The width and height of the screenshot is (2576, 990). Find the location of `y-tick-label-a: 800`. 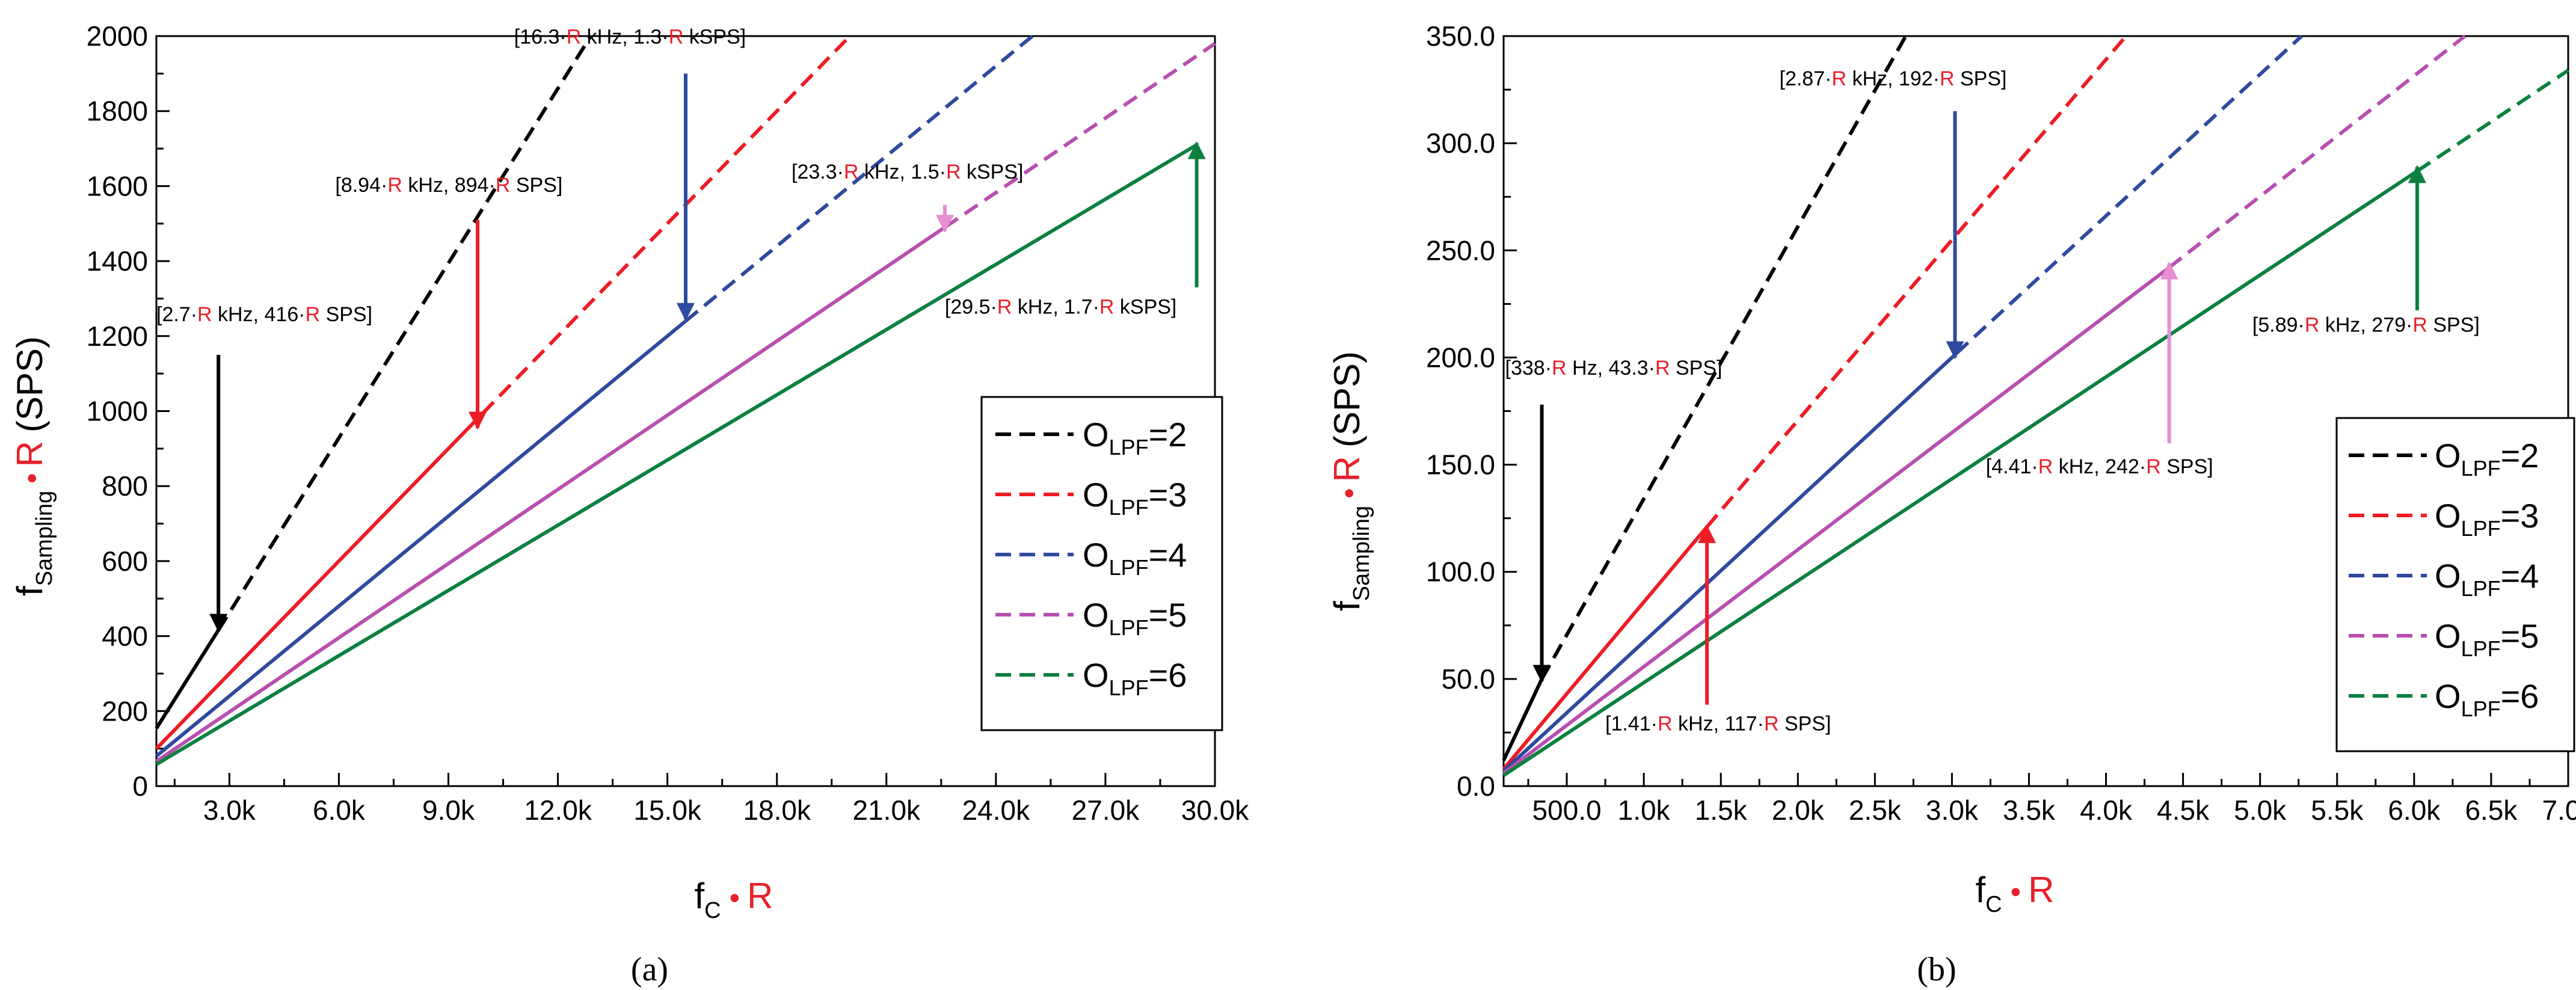

y-tick-label-a: 800 is located at coordinates (125, 486).